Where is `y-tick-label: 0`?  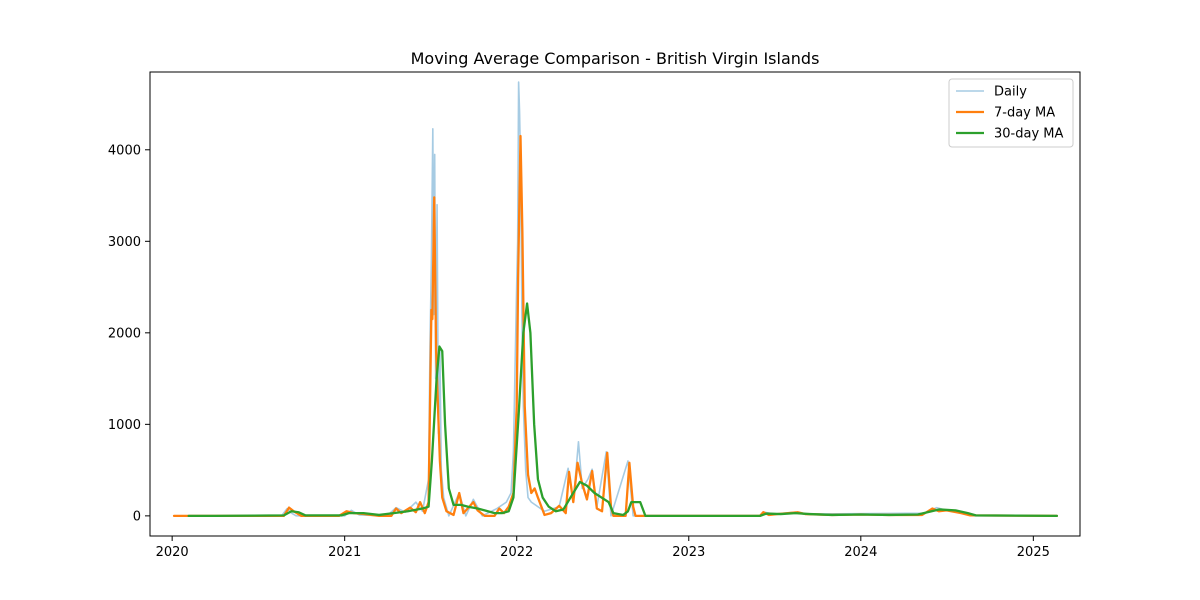 y-tick-label: 0 is located at coordinates (137, 516).